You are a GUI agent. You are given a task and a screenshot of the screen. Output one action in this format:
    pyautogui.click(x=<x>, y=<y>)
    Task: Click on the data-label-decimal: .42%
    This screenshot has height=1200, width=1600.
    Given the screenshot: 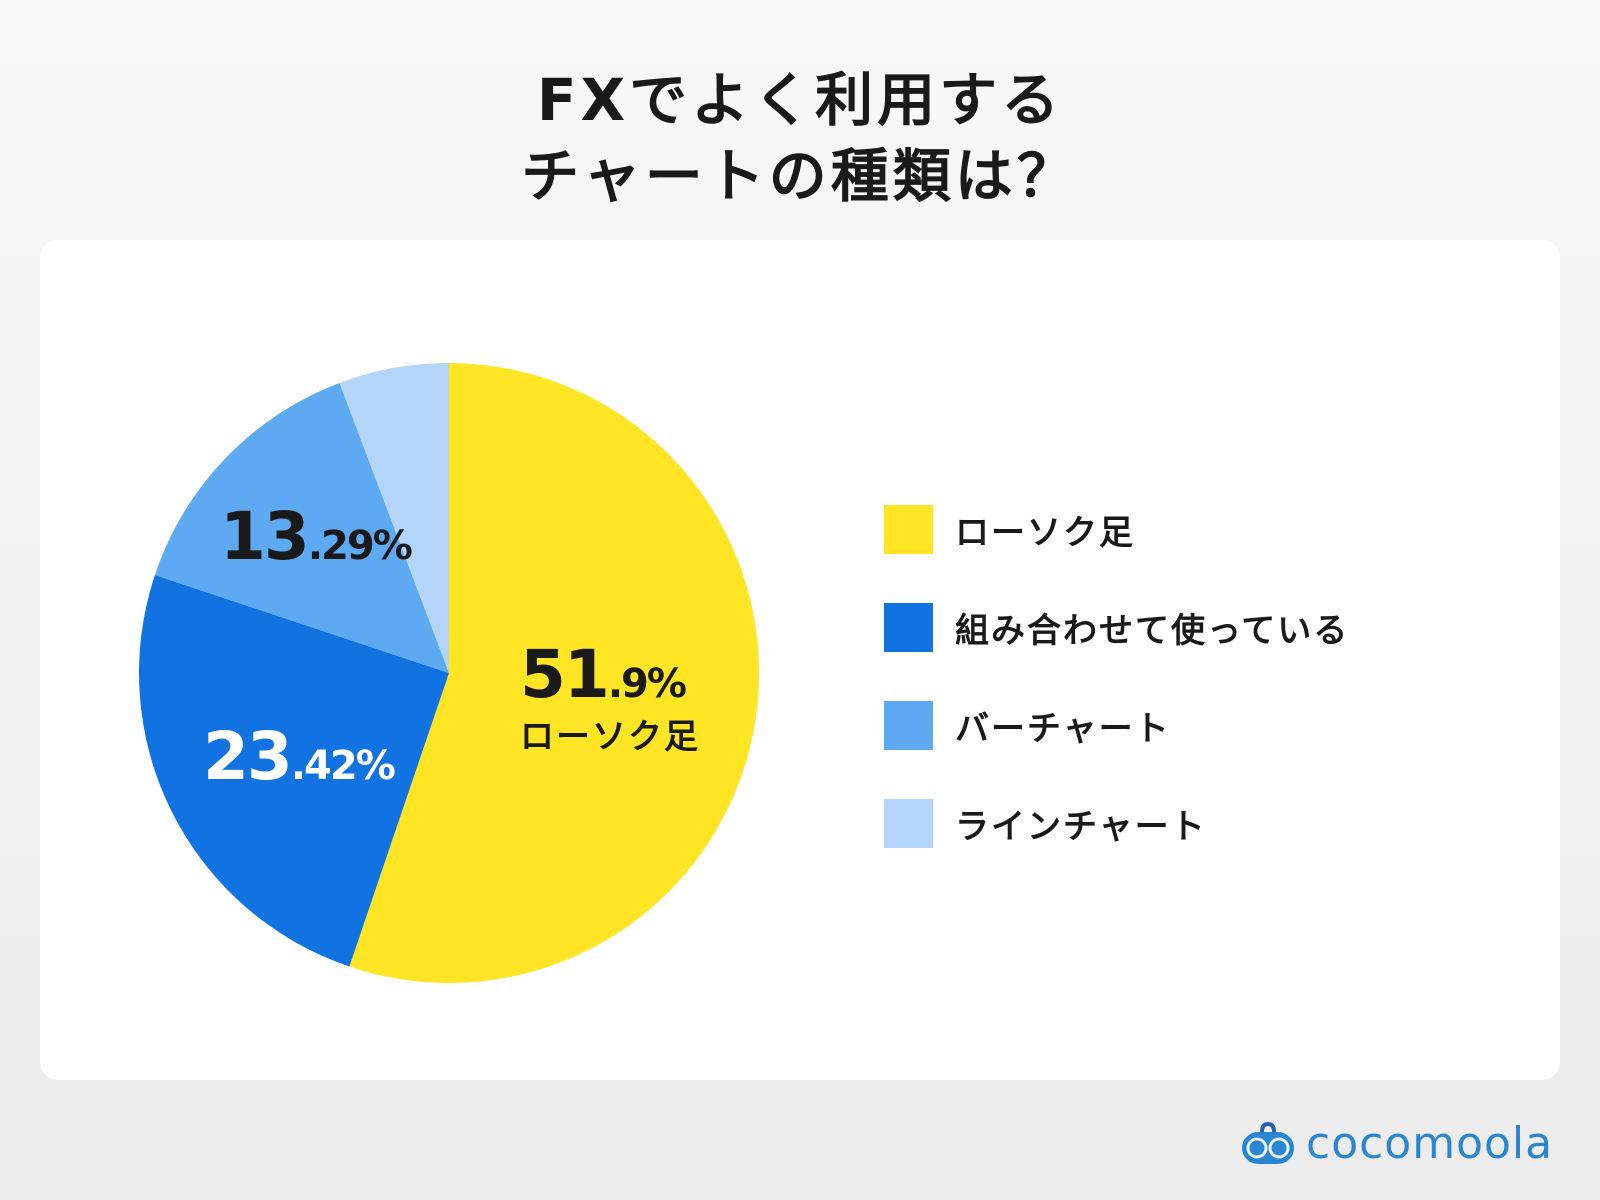 What is the action you would take?
    pyautogui.click(x=343, y=766)
    